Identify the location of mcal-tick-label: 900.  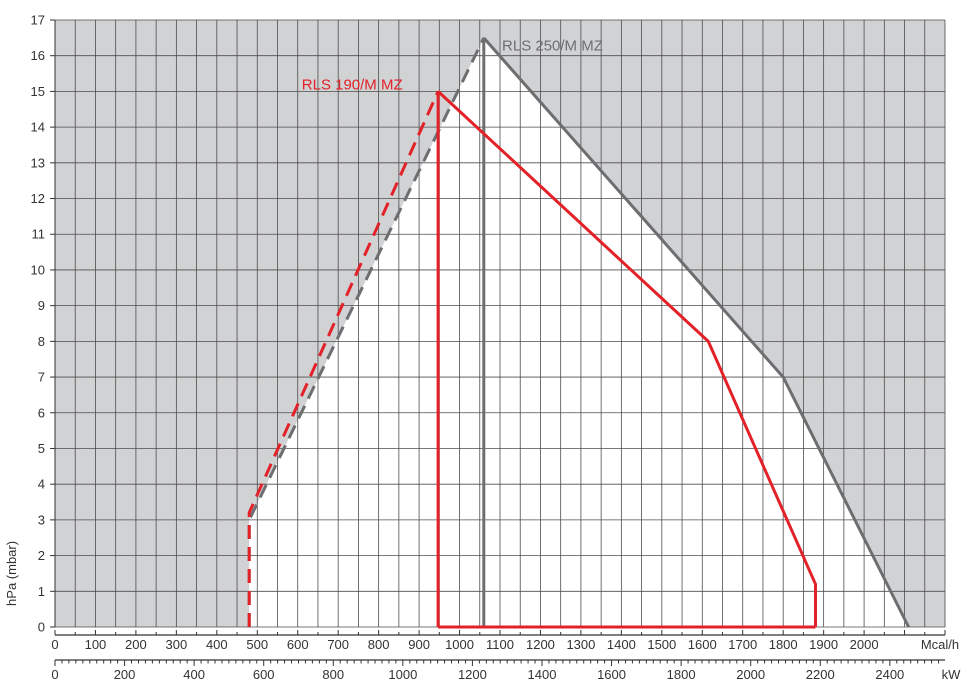
(419, 644).